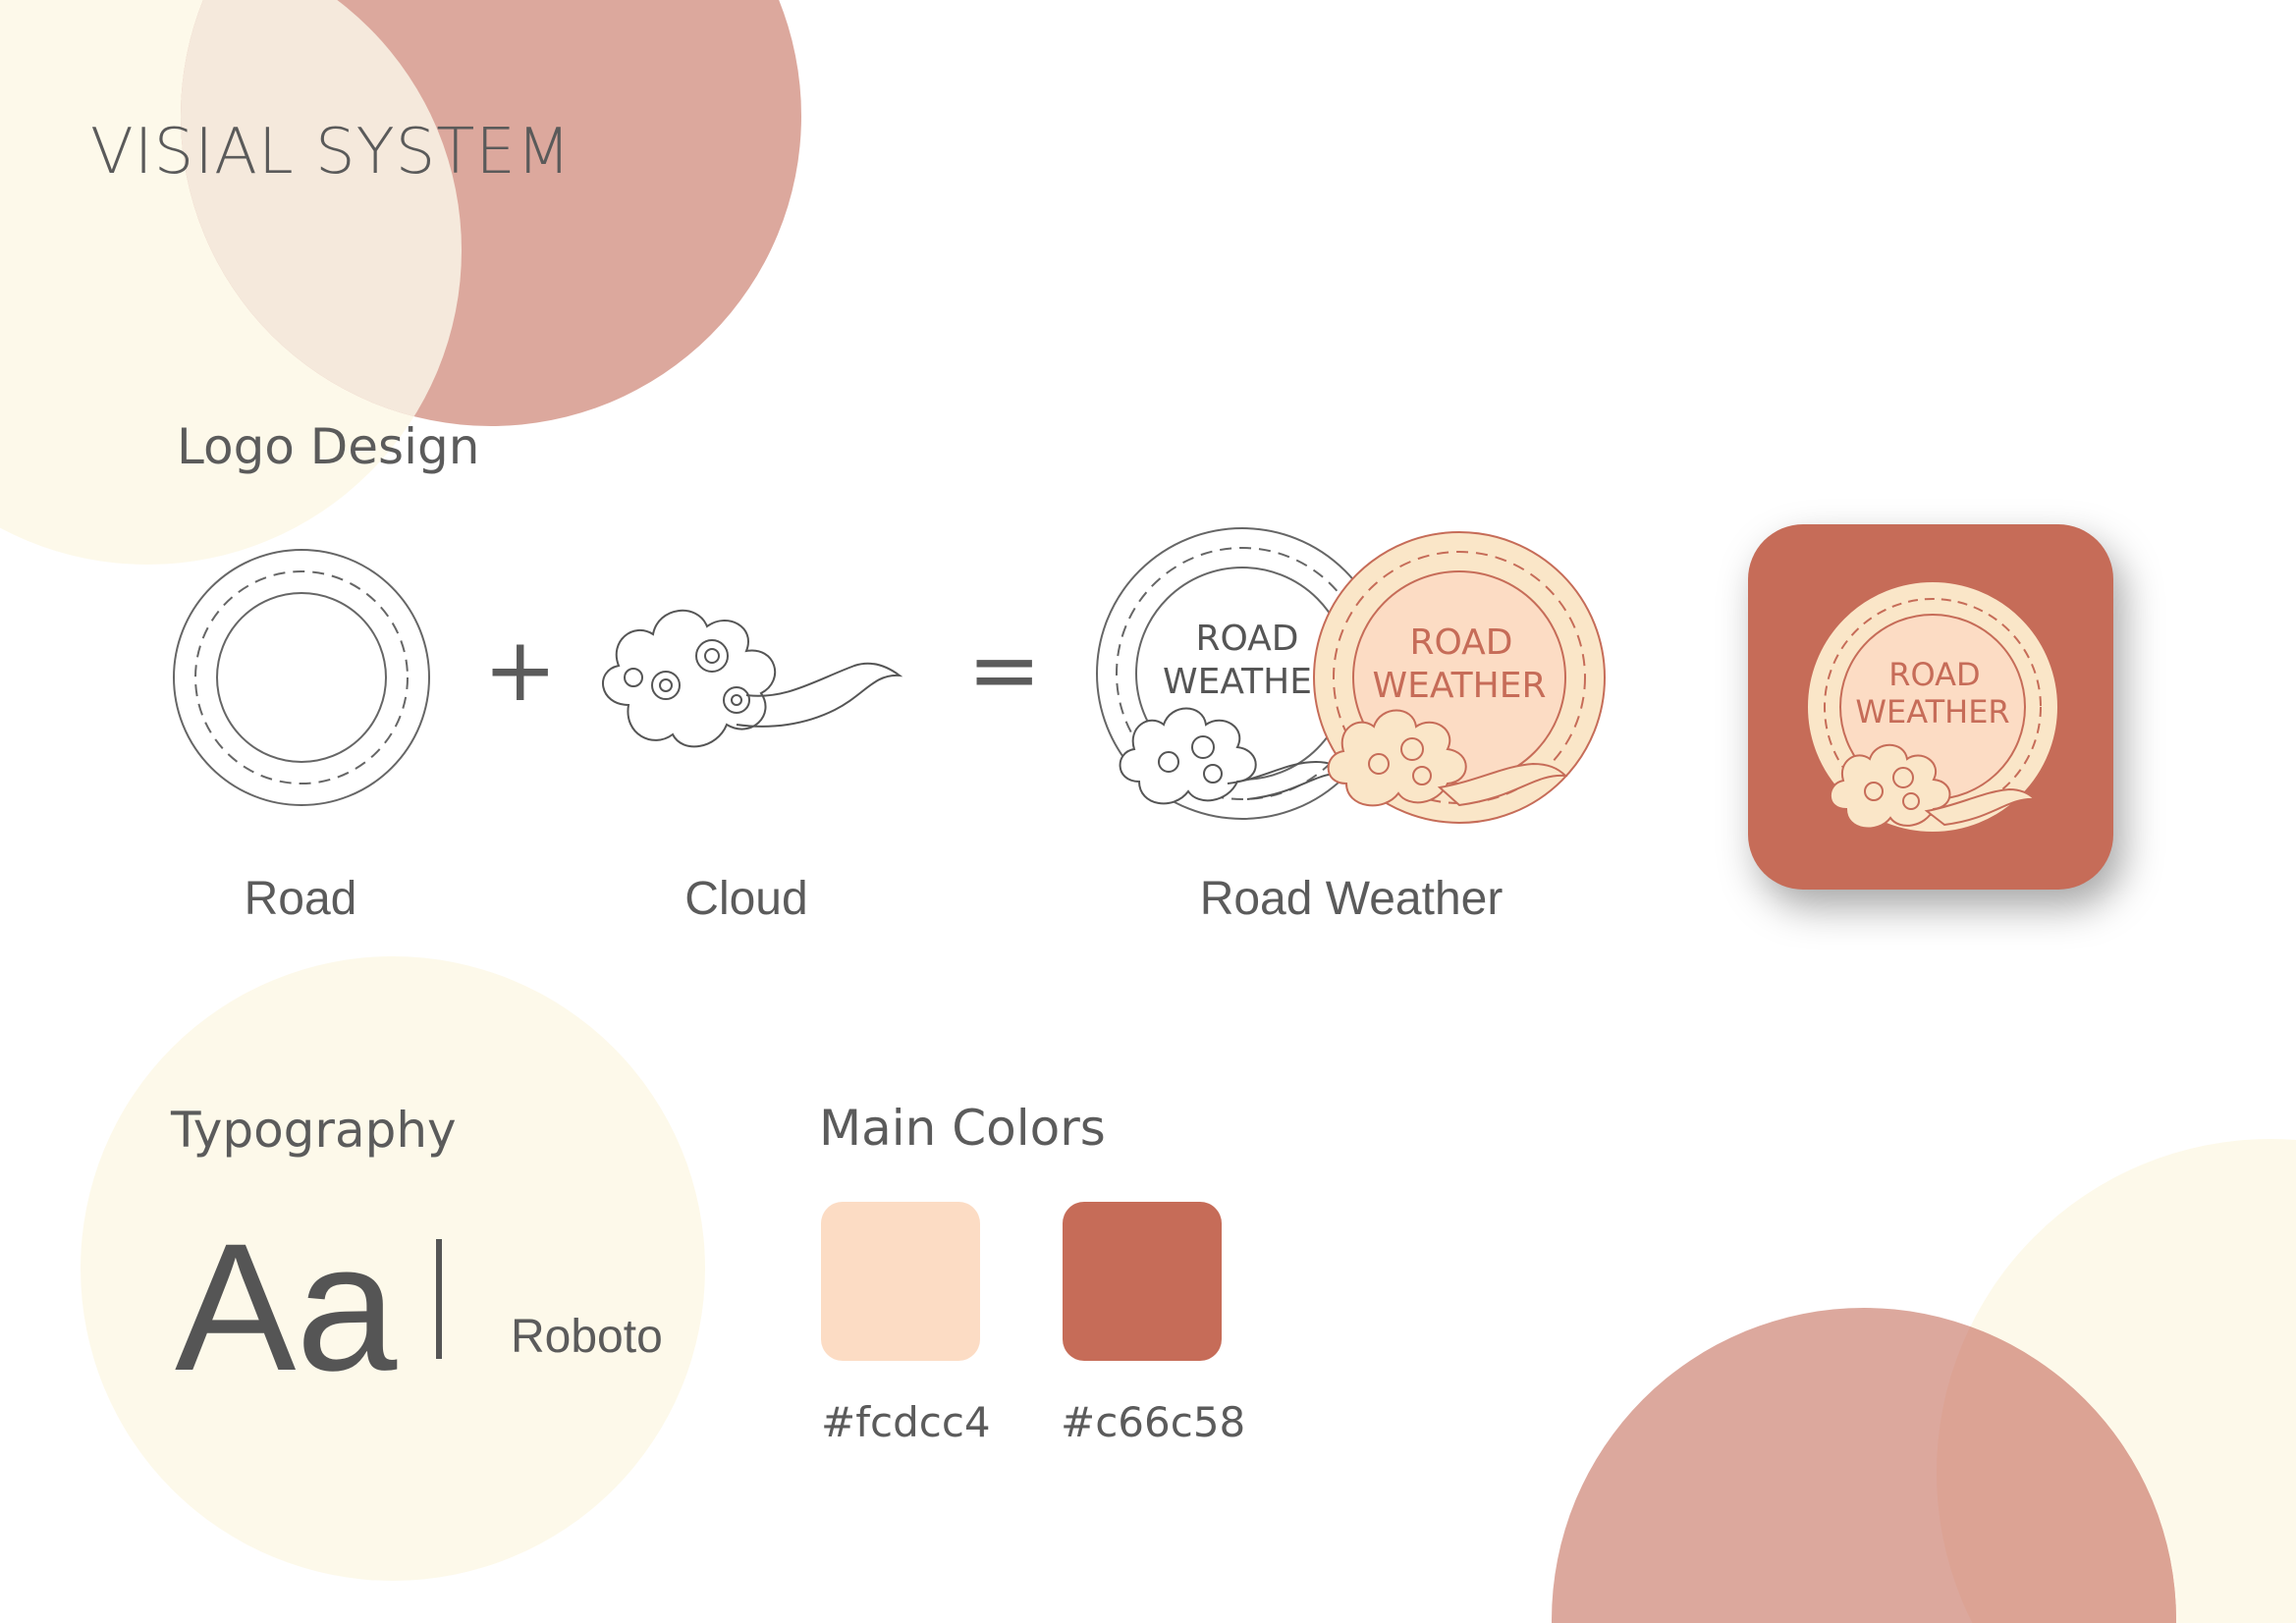 Image resolution: width=2296 pixels, height=1623 pixels. Describe the element at coordinates (314, 1130) in the screenshot. I see `typography-heading: Typography` at that location.